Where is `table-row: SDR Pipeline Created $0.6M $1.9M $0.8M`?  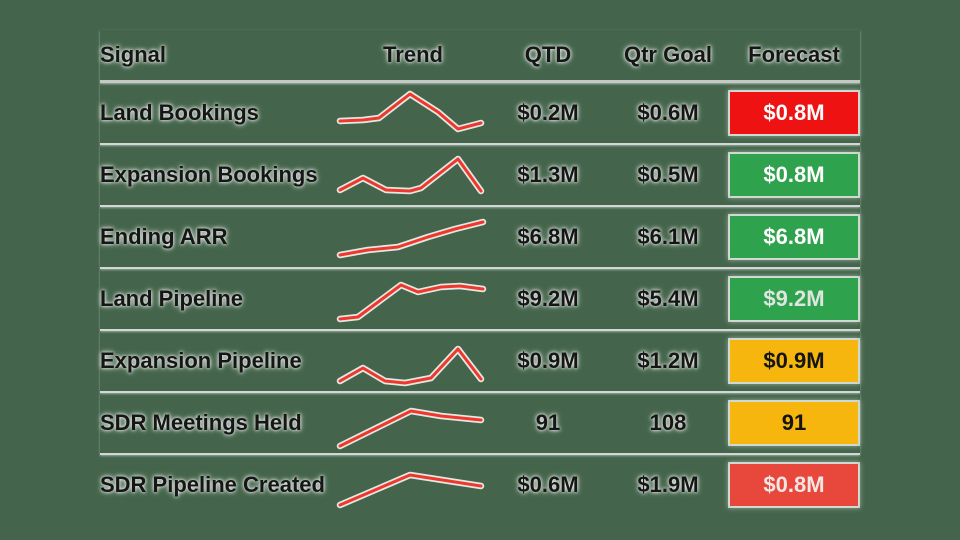
table-row: SDR Pipeline Created $0.6M $1.9M $0.8M is located at coordinates (480, 485).